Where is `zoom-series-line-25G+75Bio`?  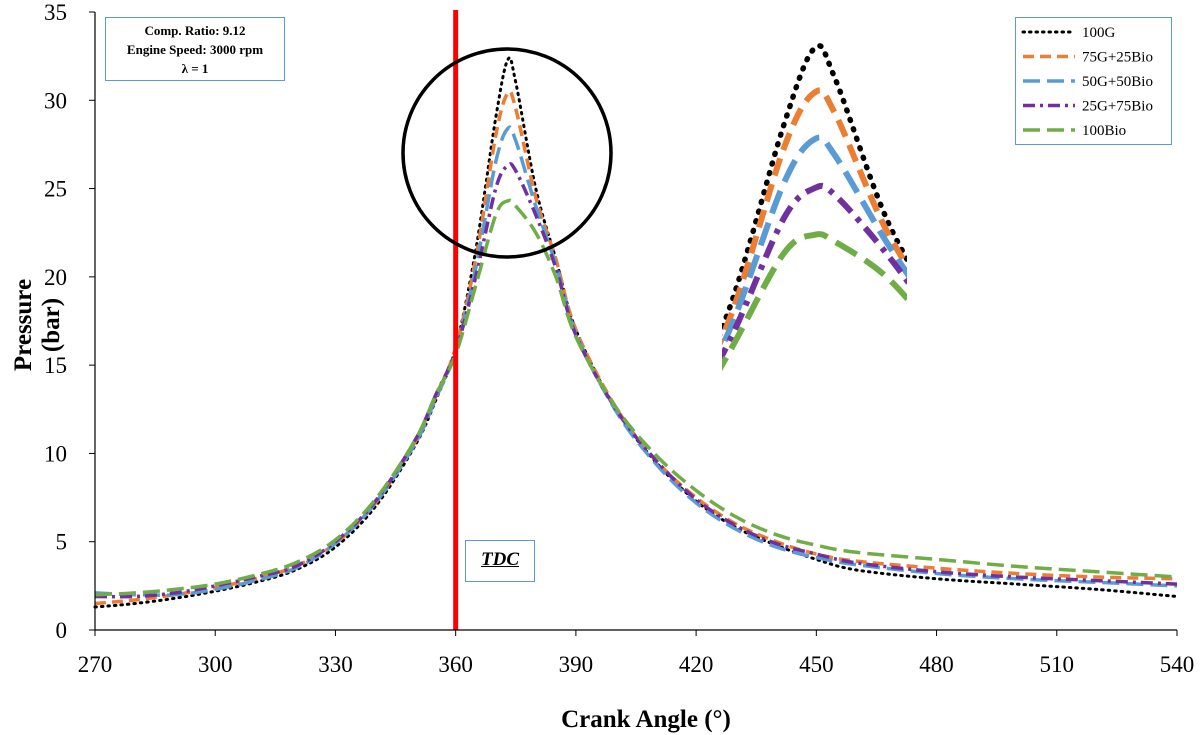 zoom-series-line-25G+75Bio is located at coordinates (814, 272).